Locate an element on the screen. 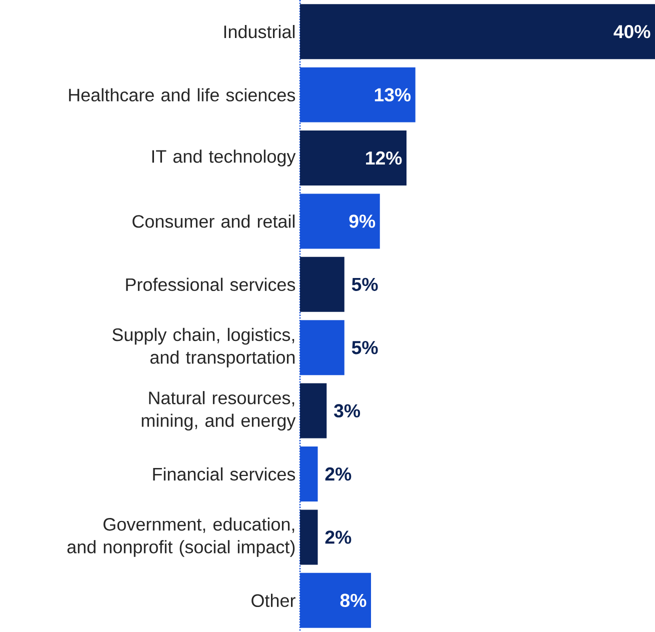 This screenshot has height=632, width=655. y-tick-label: Financial services is located at coordinates (224, 474).